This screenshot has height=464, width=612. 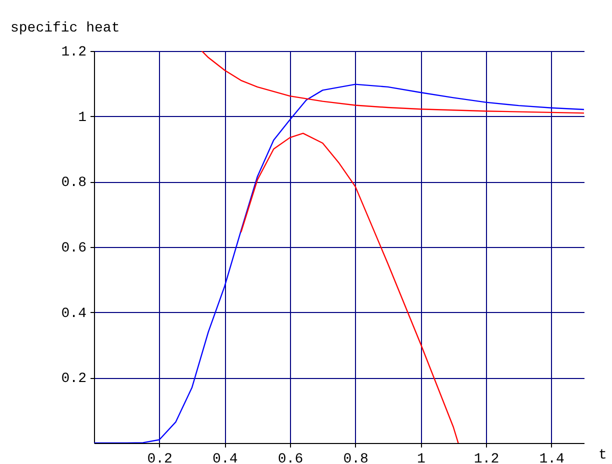 What do you see at coordinates (73, 314) in the screenshot?
I see `y-tick-label: 0.4` at bounding box center [73, 314].